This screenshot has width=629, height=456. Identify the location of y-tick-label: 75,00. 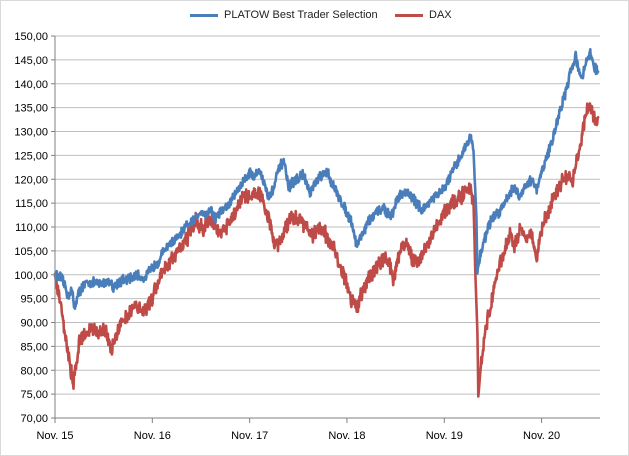
(34, 395).